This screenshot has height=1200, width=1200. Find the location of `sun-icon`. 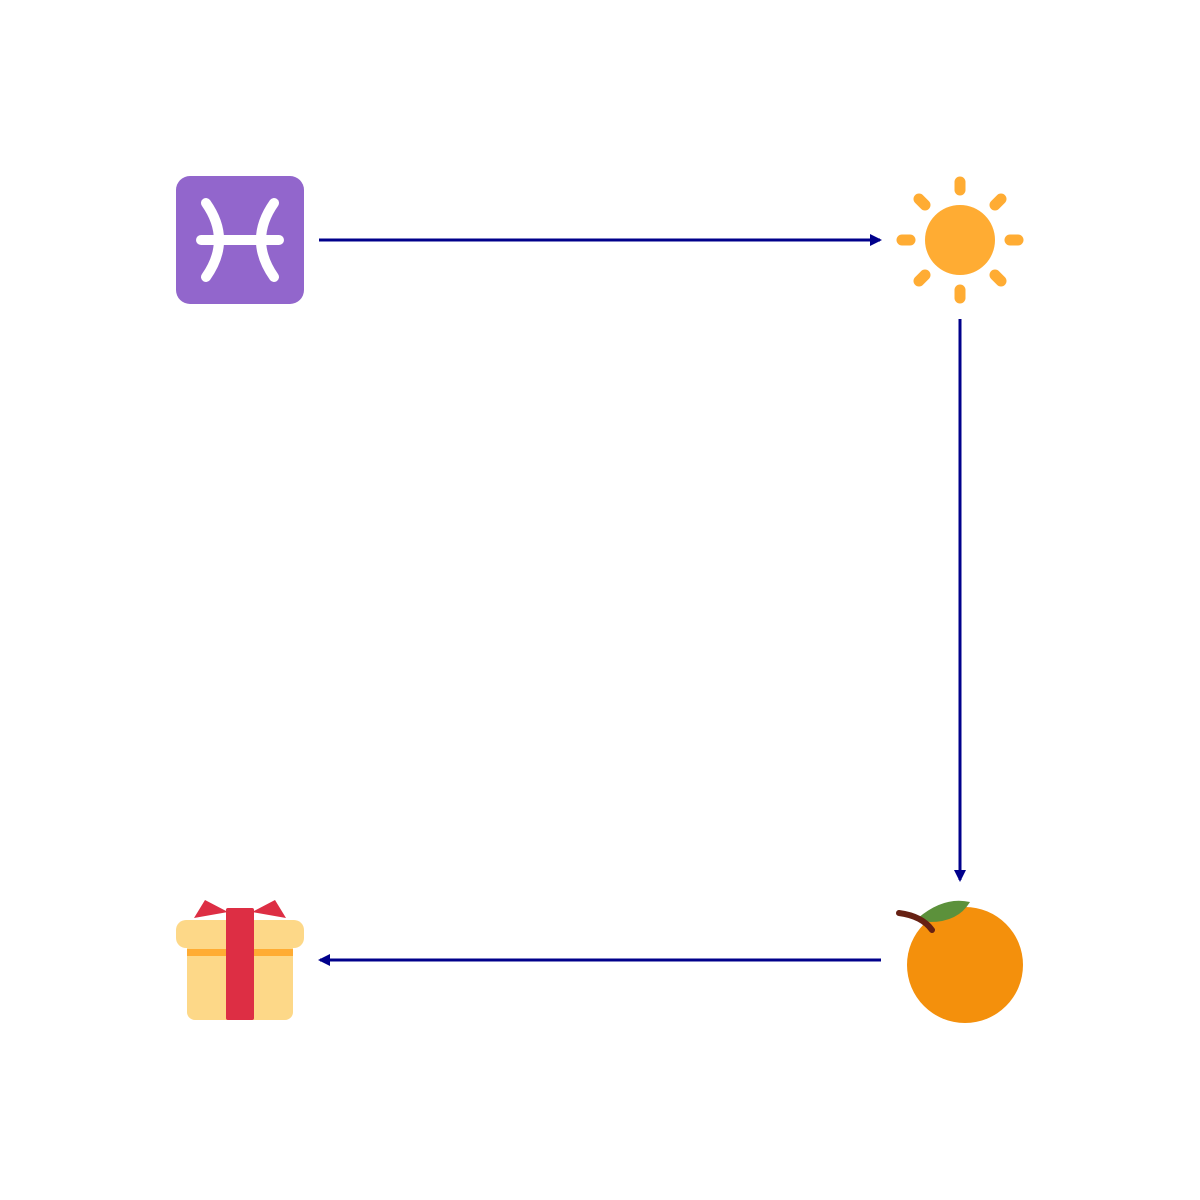

sun-icon is located at coordinates (960, 240).